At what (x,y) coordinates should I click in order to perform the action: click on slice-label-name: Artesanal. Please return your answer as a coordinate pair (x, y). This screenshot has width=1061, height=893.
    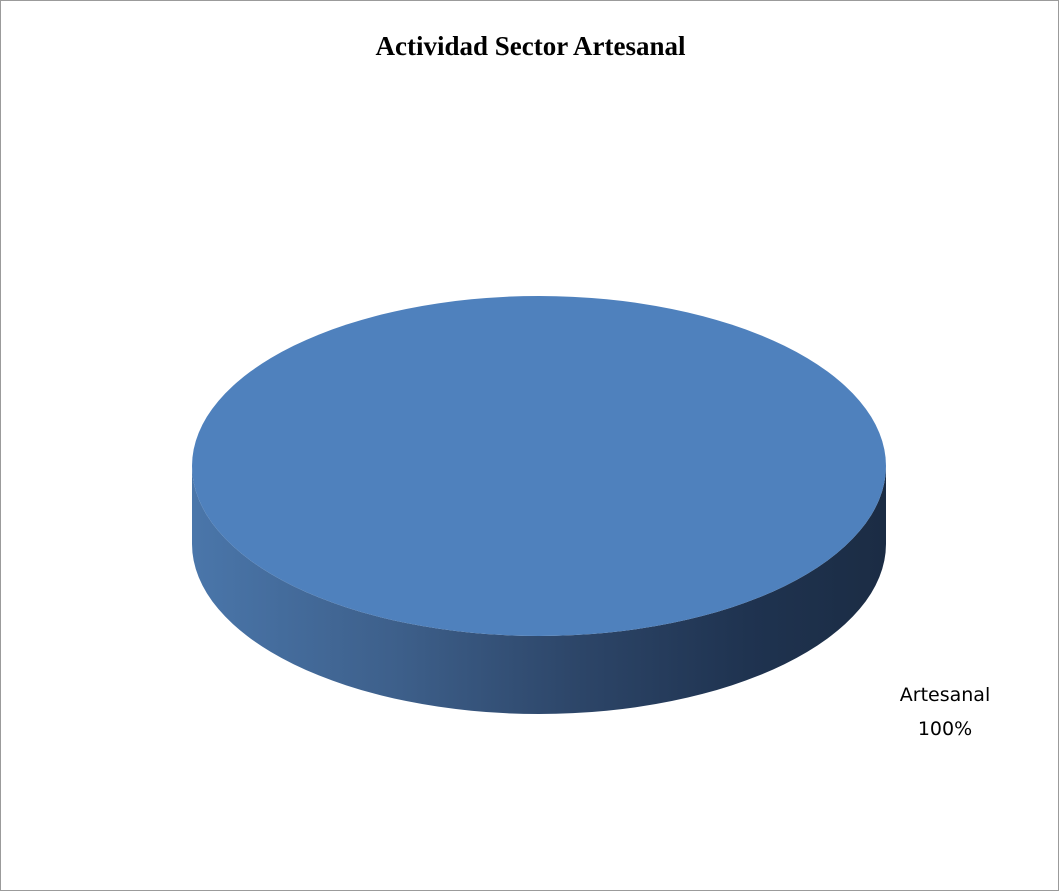
    Looking at the image, I should click on (945, 695).